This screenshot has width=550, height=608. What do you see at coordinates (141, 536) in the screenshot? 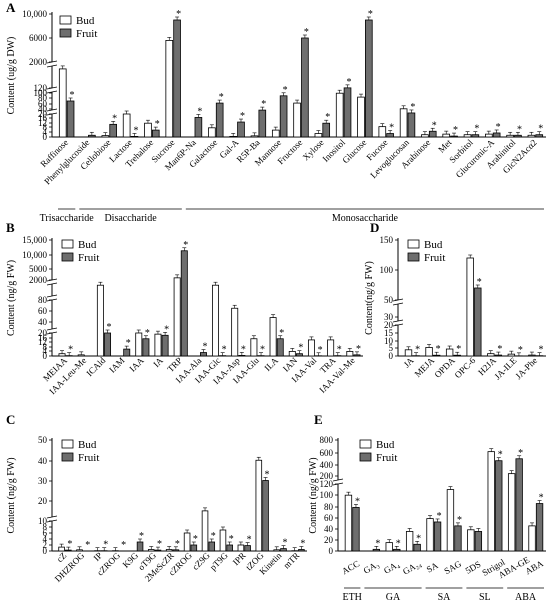
I see `significance-star-C-4: *` at bounding box center [141, 536].